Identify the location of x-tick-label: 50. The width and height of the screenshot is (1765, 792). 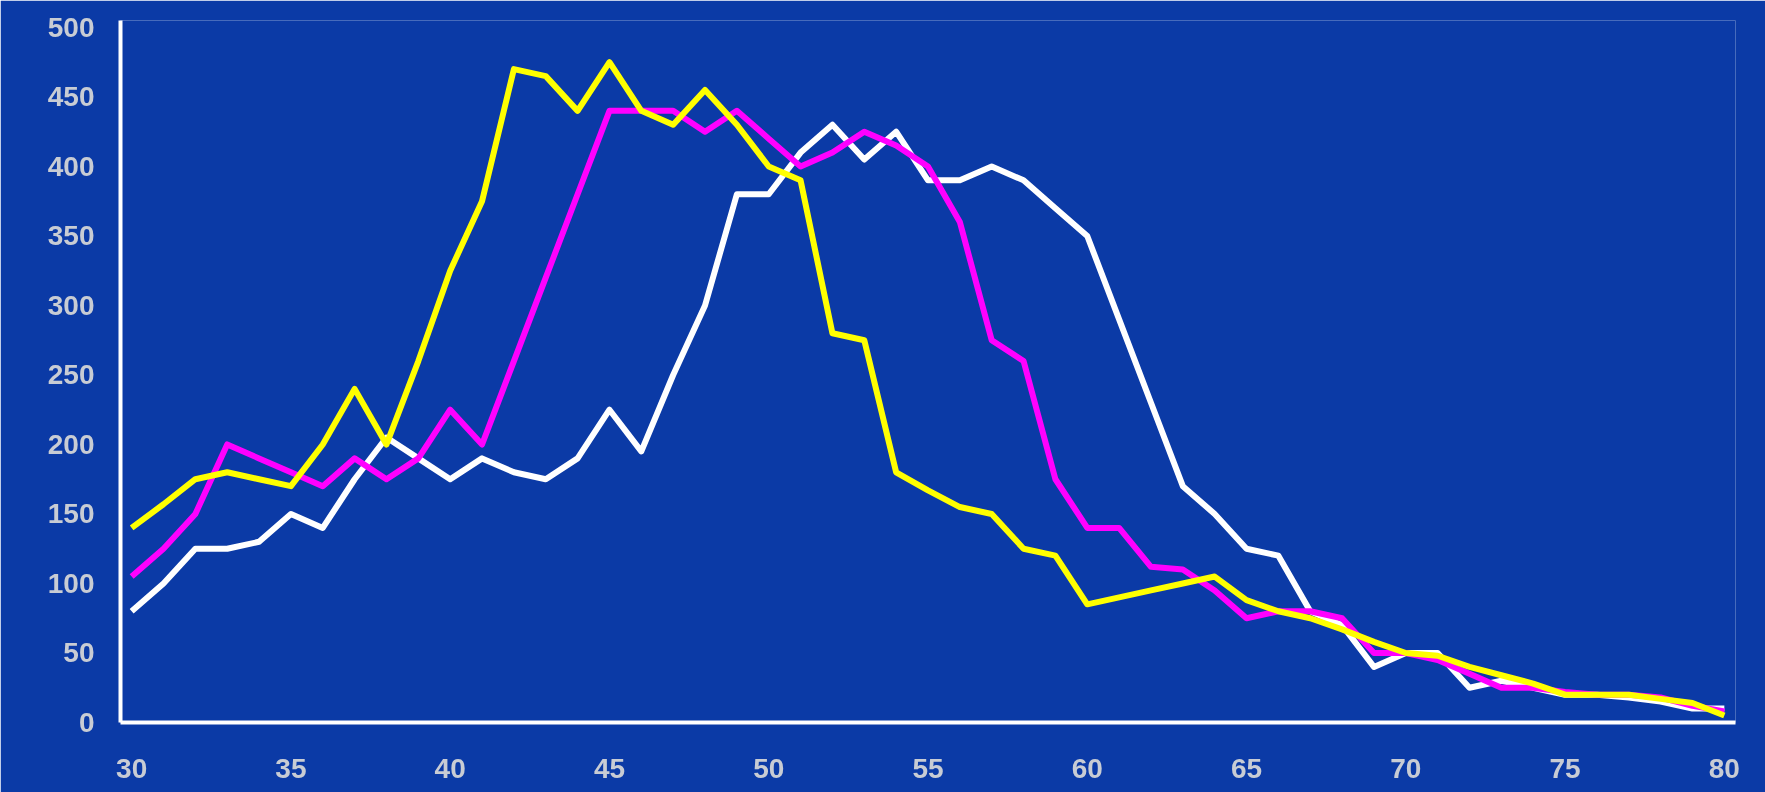
(769, 768).